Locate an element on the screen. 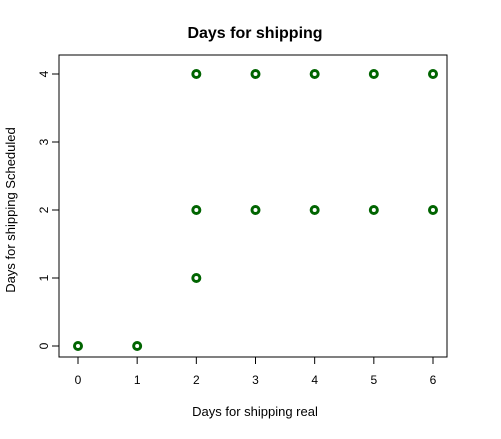  x-tick-label: 5 is located at coordinates (373, 380).